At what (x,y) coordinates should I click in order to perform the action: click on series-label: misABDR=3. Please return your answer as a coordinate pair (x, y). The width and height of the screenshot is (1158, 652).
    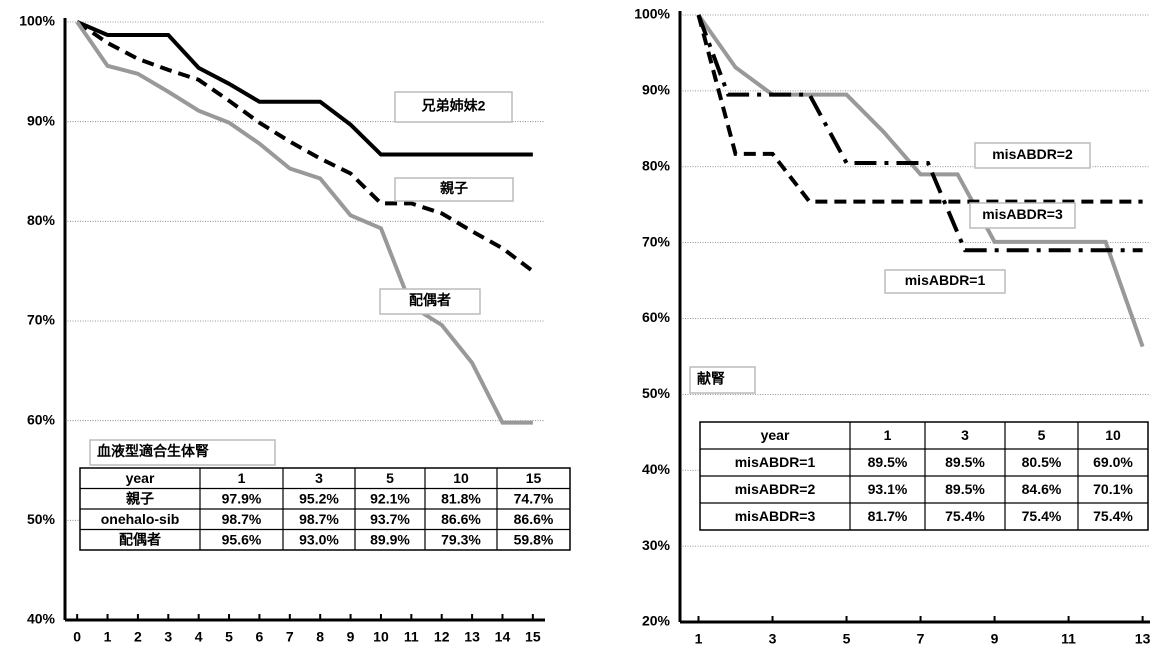
    Looking at the image, I should click on (1022, 214).